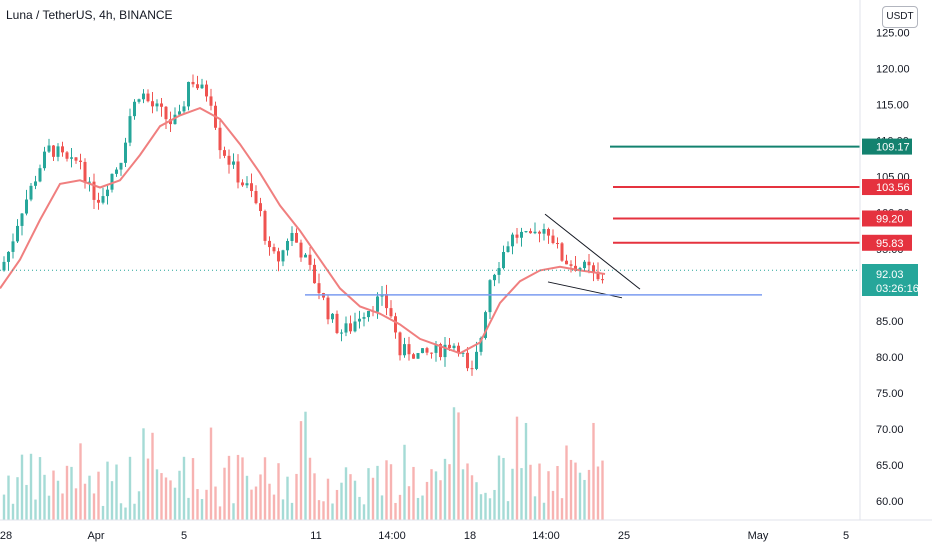 The height and width of the screenshot is (550, 932). What do you see at coordinates (95, 536) in the screenshot?
I see `time-tick-label: Apr` at bounding box center [95, 536].